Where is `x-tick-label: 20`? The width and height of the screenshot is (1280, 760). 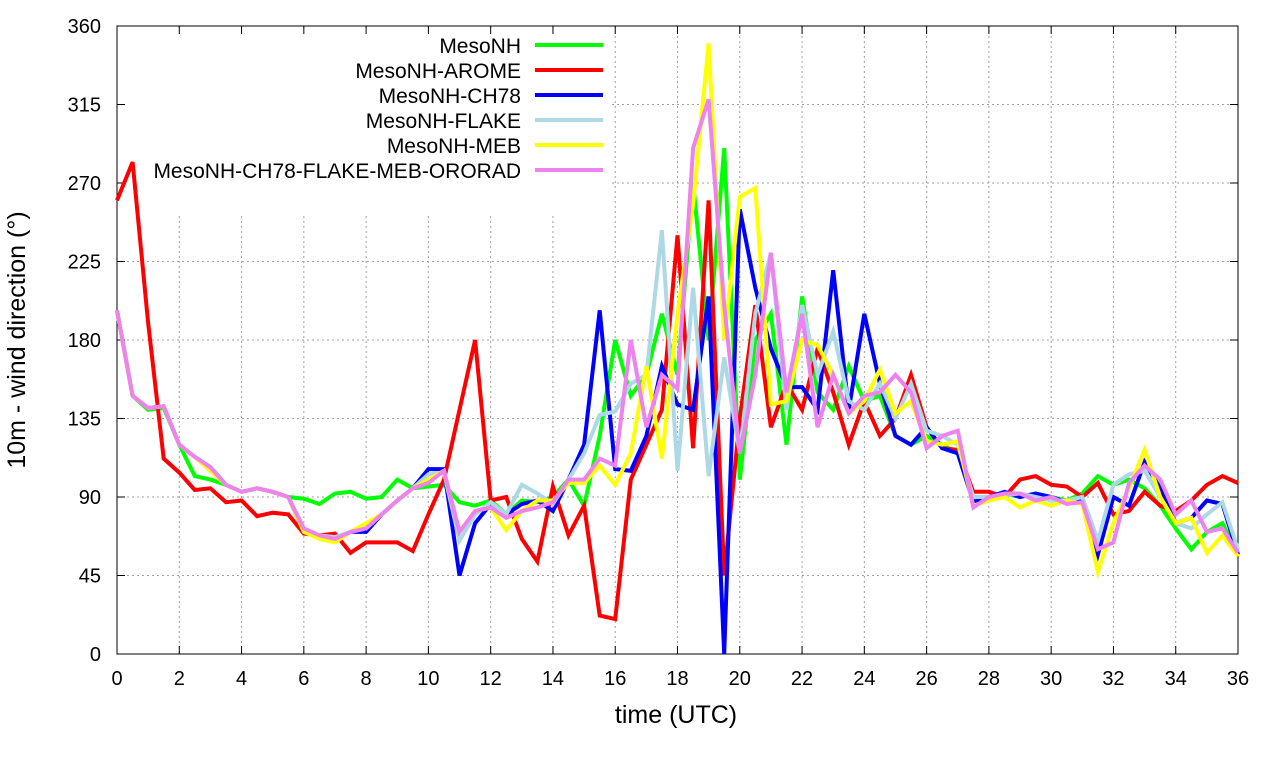 x-tick-label: 20 is located at coordinates (740, 679).